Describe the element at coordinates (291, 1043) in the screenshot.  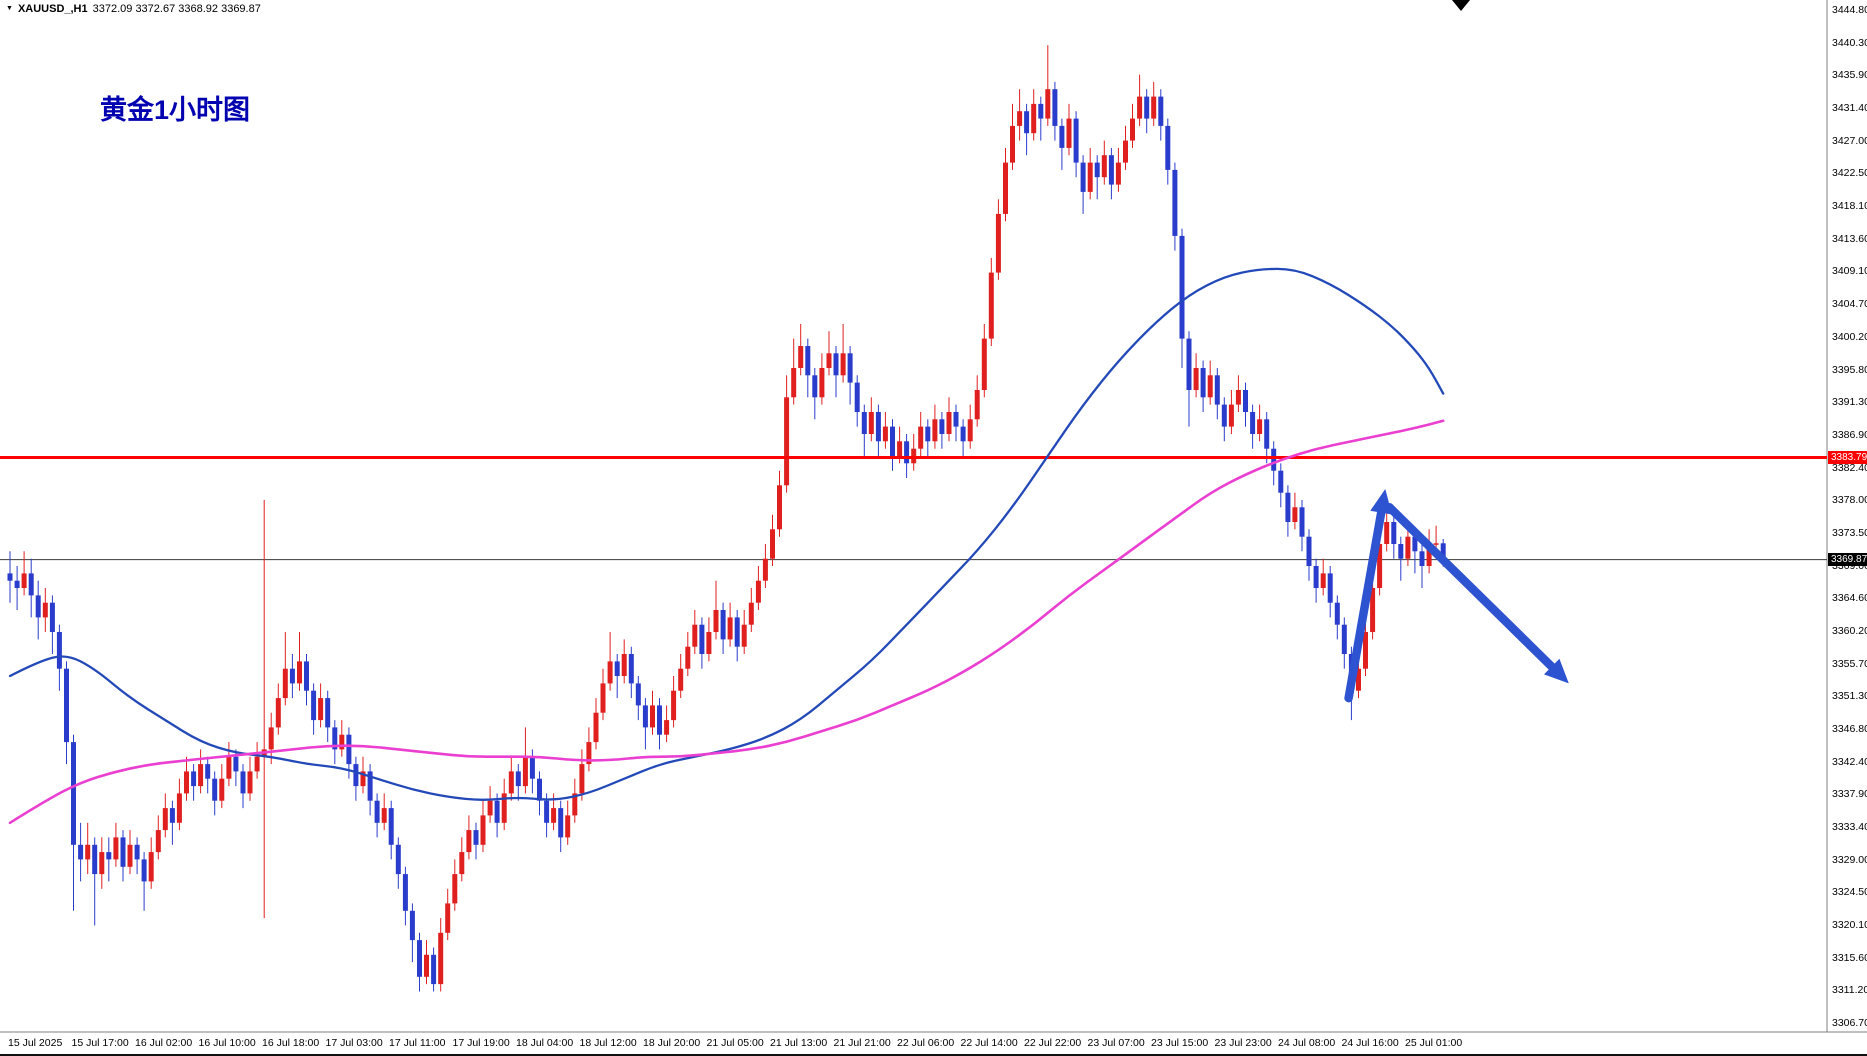
I see `time-axis-label: 16 Jul 18:00` at that location.